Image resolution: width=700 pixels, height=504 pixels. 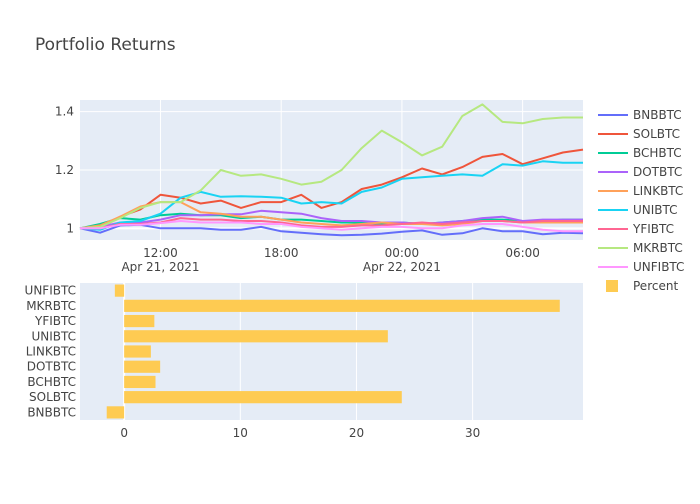 I want to click on line-y-ticks: 1 1.2 1.4, so click(x=64, y=170).